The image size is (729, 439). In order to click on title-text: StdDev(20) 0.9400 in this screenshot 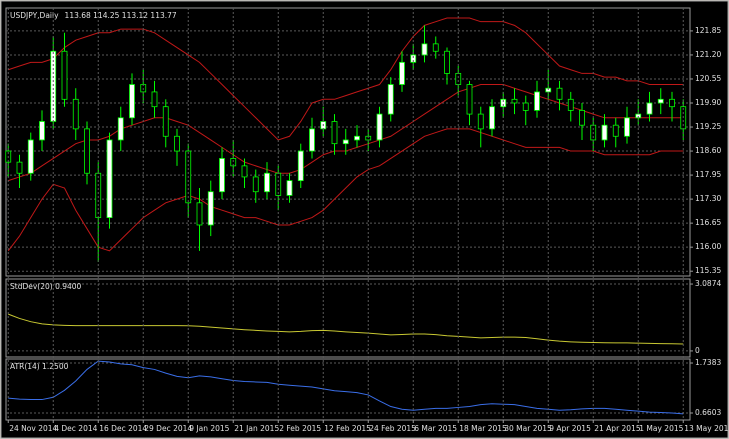, I will do `click(46, 286)`.